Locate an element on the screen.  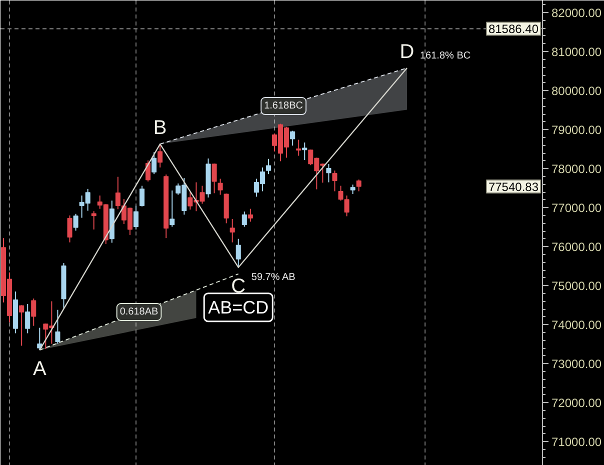
y-tick-label: 80000.00 is located at coordinates (577, 91).